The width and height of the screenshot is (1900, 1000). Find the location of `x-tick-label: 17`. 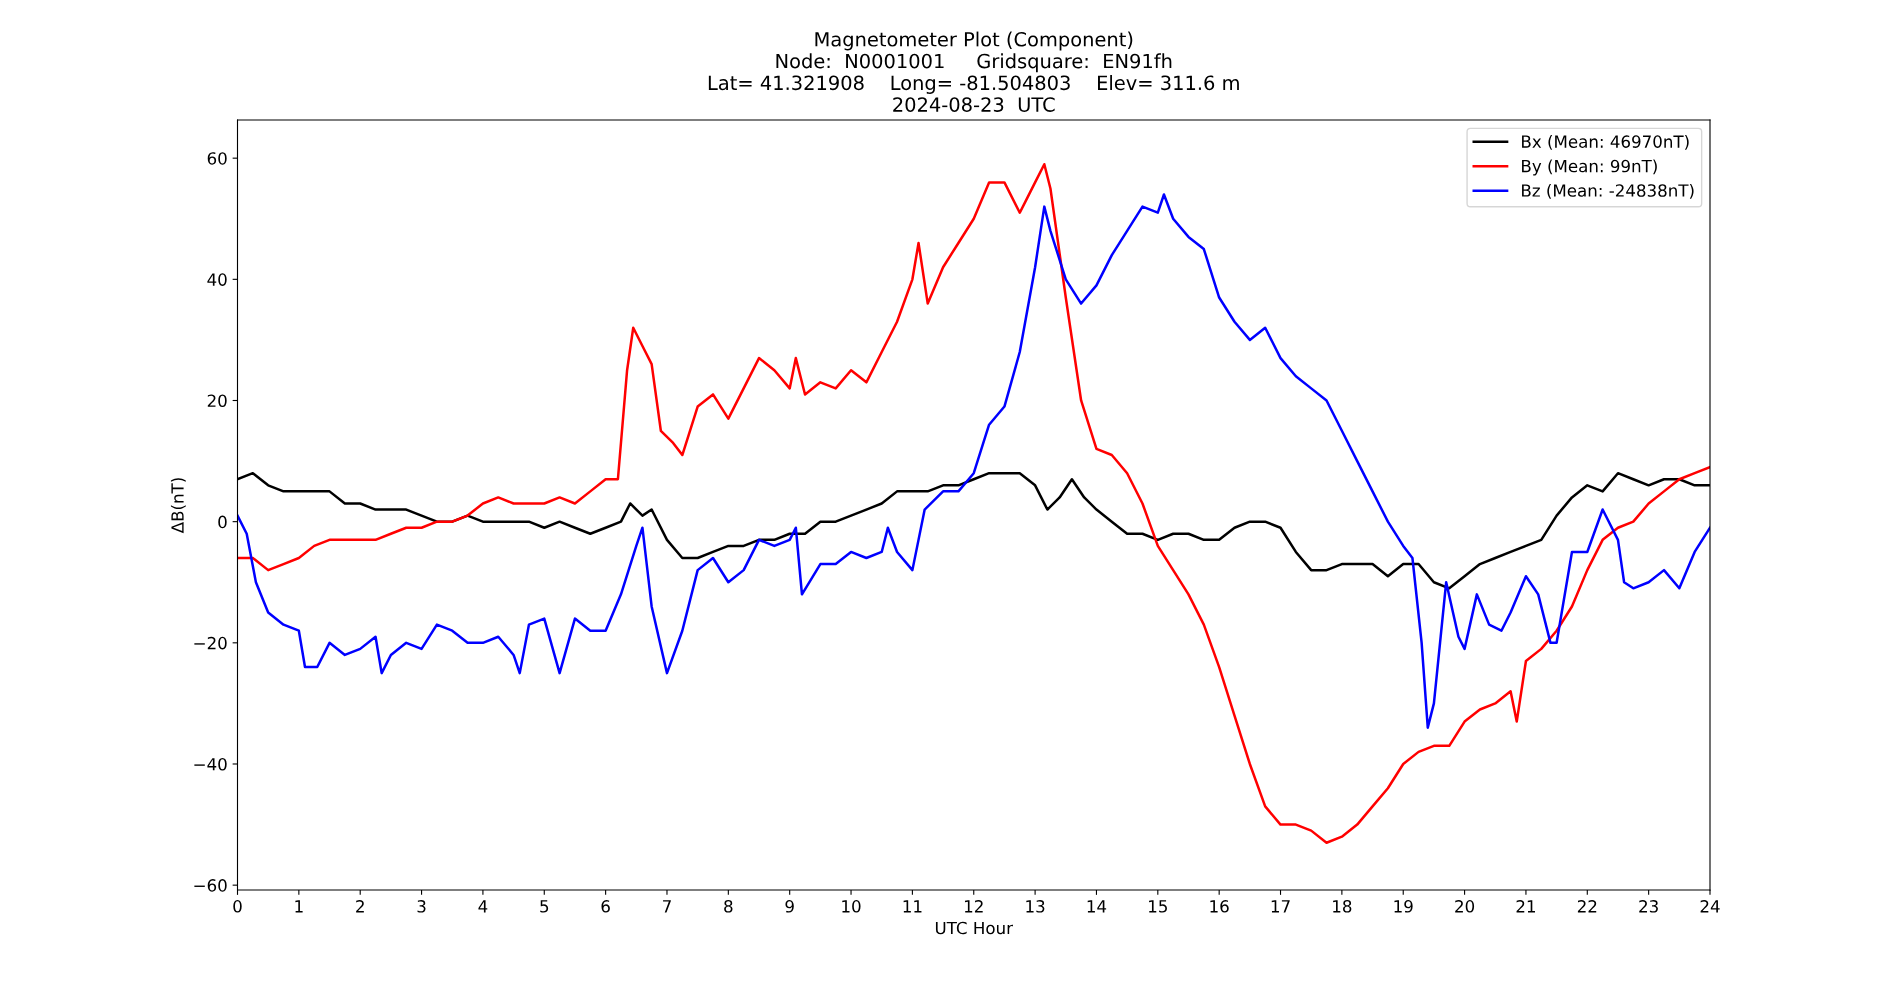

x-tick-label: 17 is located at coordinates (1280, 906).